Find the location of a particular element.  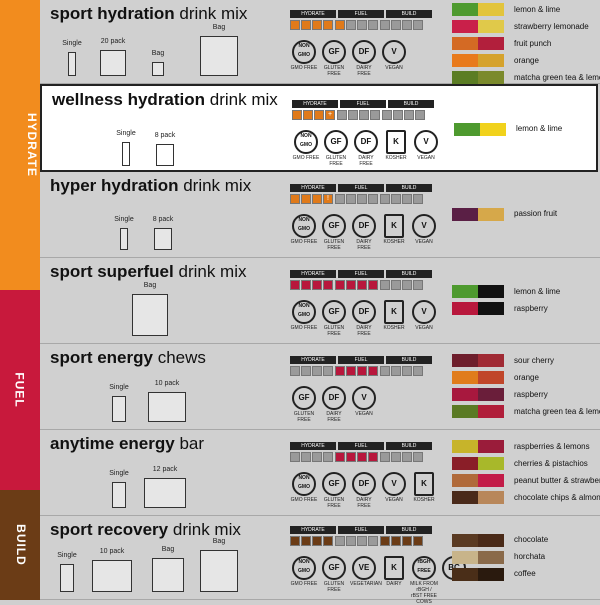

badge-label: DAIRY FREE is located at coordinates (366, 161).